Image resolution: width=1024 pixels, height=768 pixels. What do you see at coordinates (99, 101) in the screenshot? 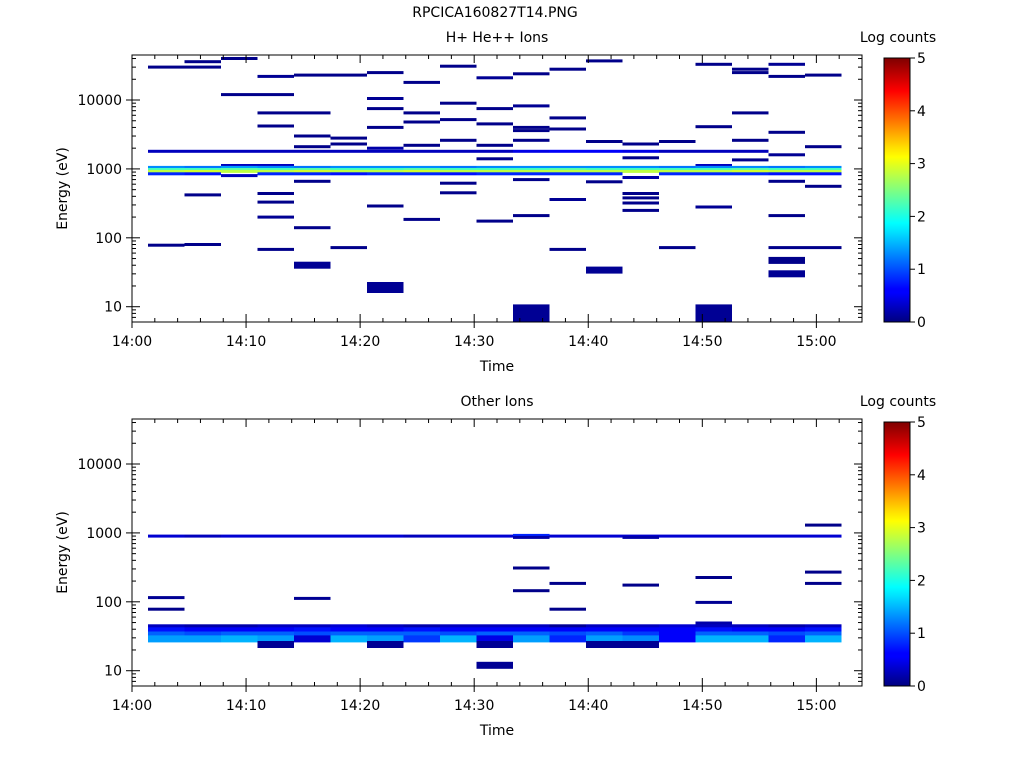
I see `y-tick-label: 10000` at bounding box center [99, 101].